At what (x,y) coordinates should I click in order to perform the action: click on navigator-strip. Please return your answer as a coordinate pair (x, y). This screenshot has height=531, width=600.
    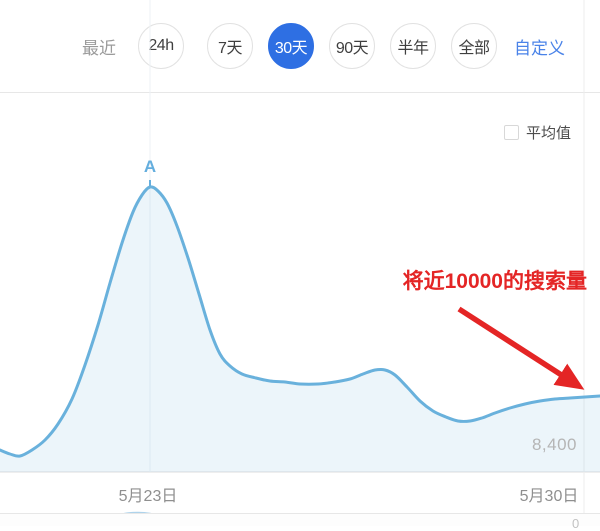
    Looking at the image, I should click on (300, 520).